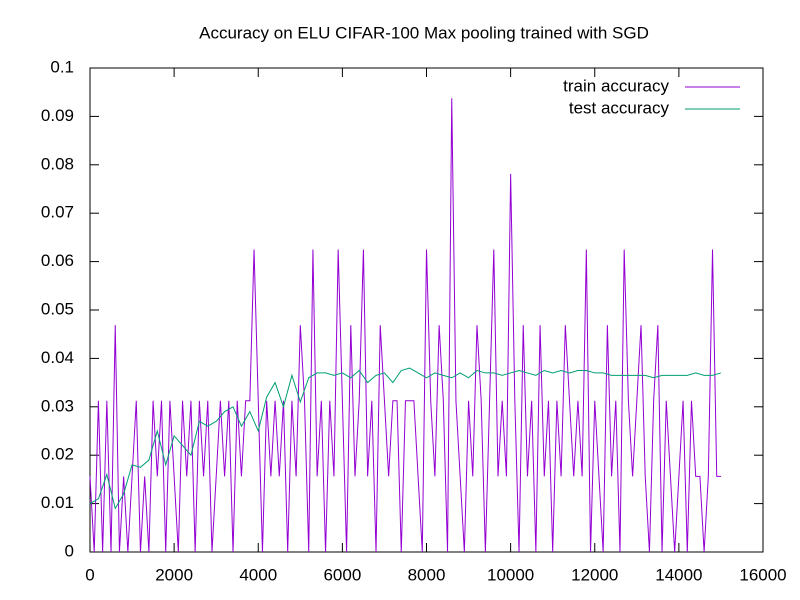 Image resolution: width=800 pixels, height=600 pixels. Describe the element at coordinates (594, 574) in the screenshot. I see `x-tick-label: 12000` at that location.